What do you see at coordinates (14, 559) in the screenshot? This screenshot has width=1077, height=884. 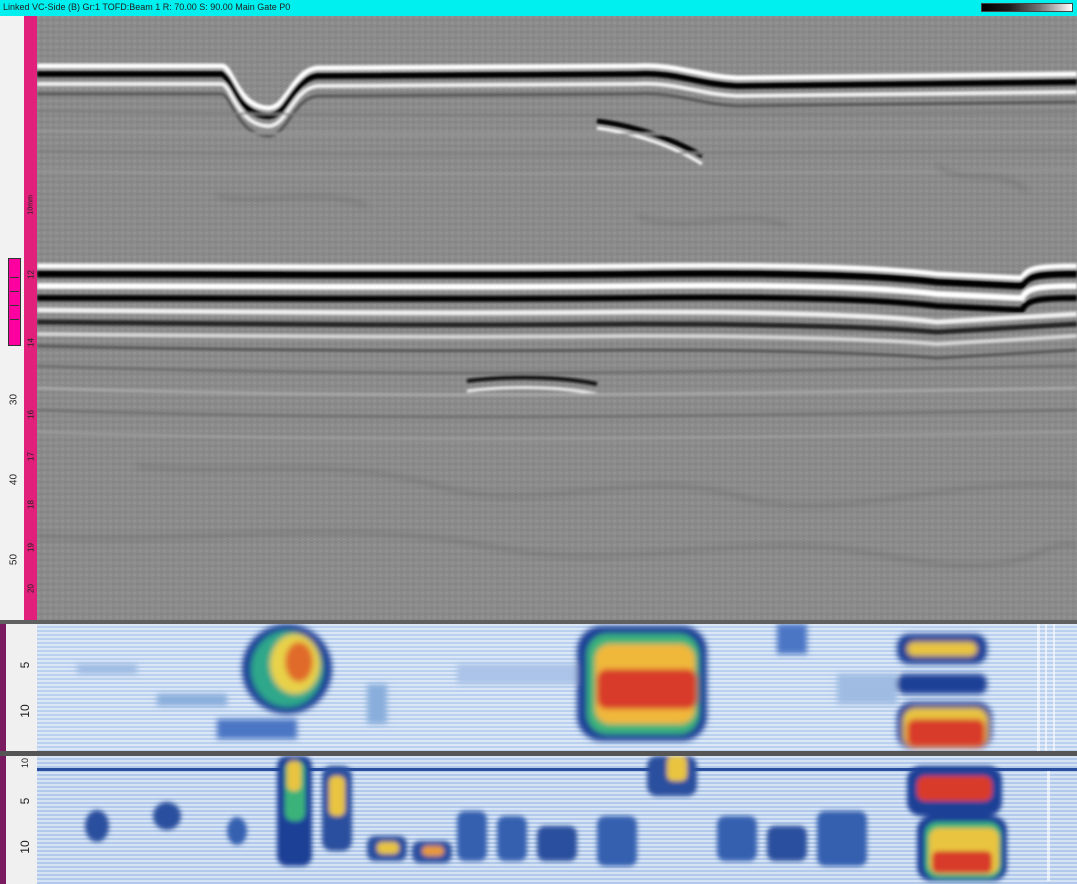 I see `ruler-label: 50` at bounding box center [14, 559].